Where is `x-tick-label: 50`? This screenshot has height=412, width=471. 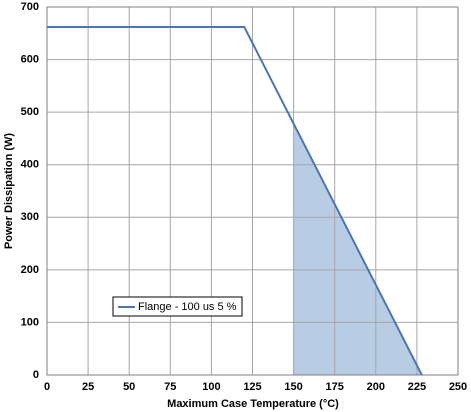
x-tick-label: 50 is located at coordinates (129, 387).